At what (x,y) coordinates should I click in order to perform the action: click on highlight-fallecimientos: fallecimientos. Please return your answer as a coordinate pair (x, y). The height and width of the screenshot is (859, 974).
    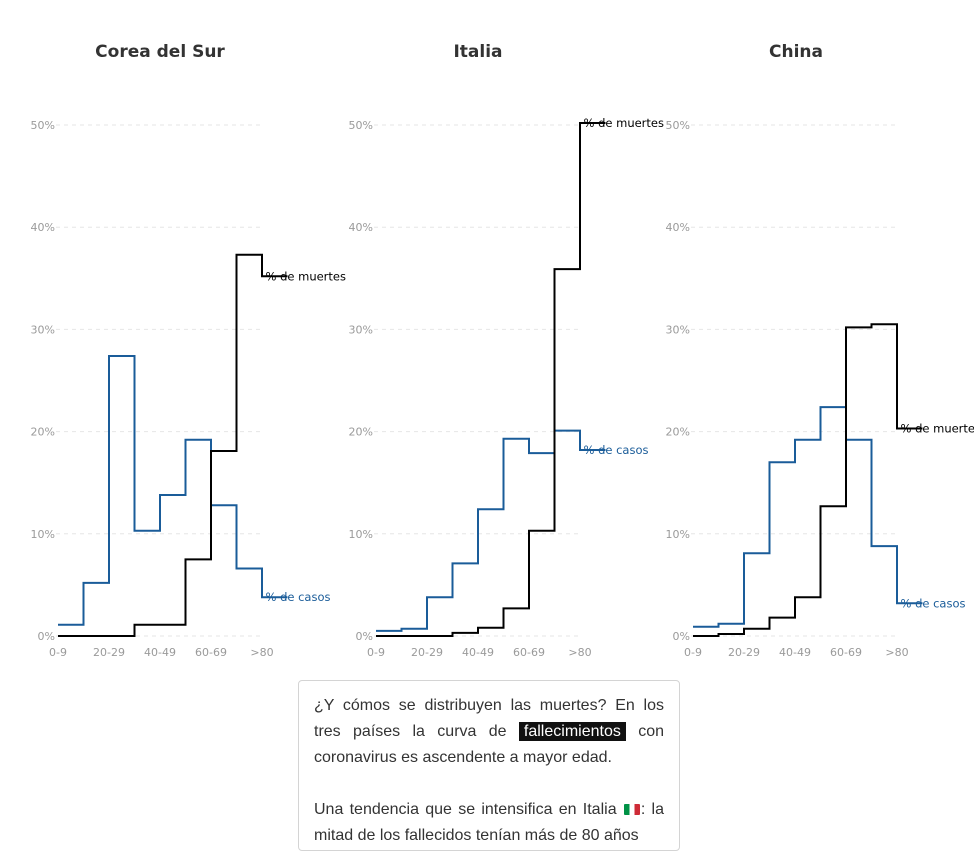
    Looking at the image, I should click on (572, 731).